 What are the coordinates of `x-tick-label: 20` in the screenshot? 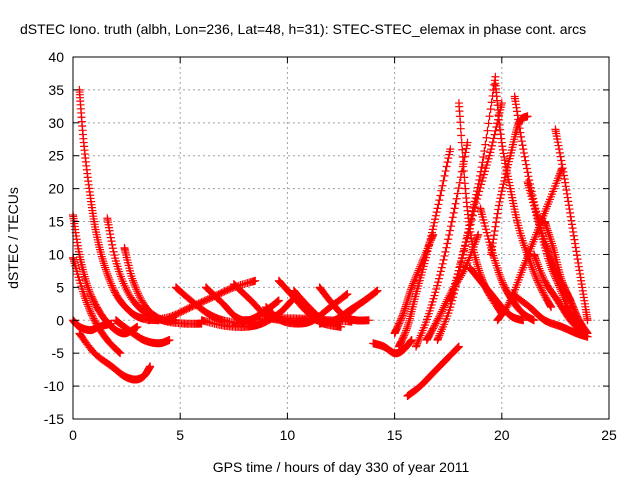 It's located at (502, 435).